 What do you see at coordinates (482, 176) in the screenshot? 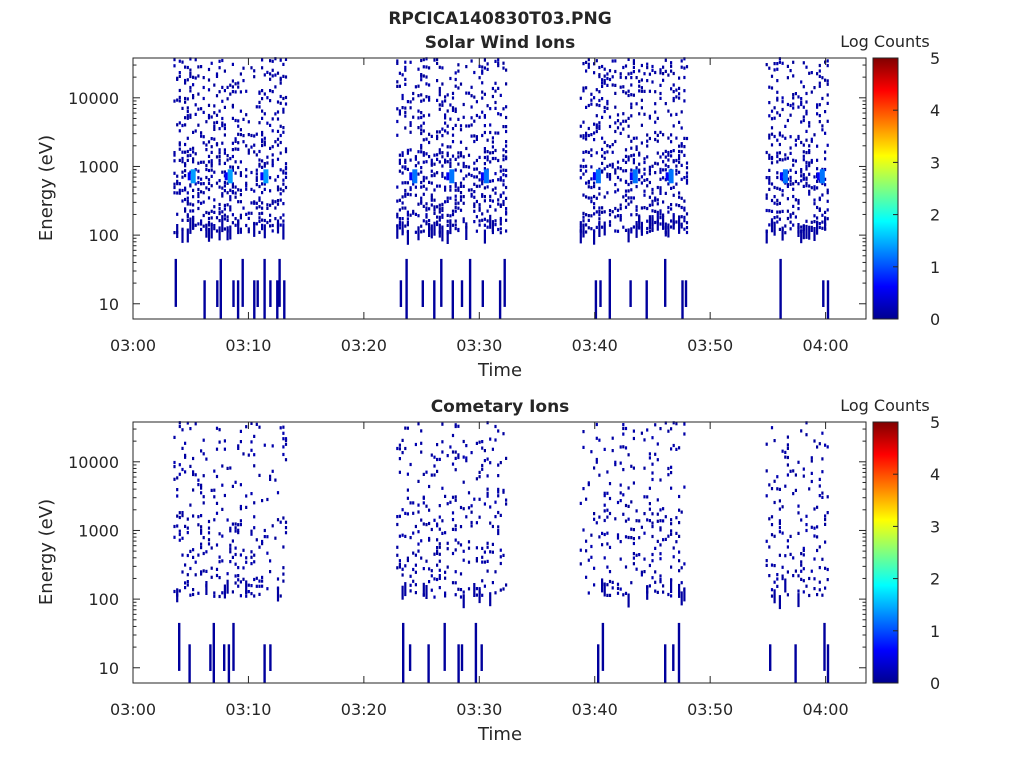
I see `peak-cell` at bounding box center [482, 176].